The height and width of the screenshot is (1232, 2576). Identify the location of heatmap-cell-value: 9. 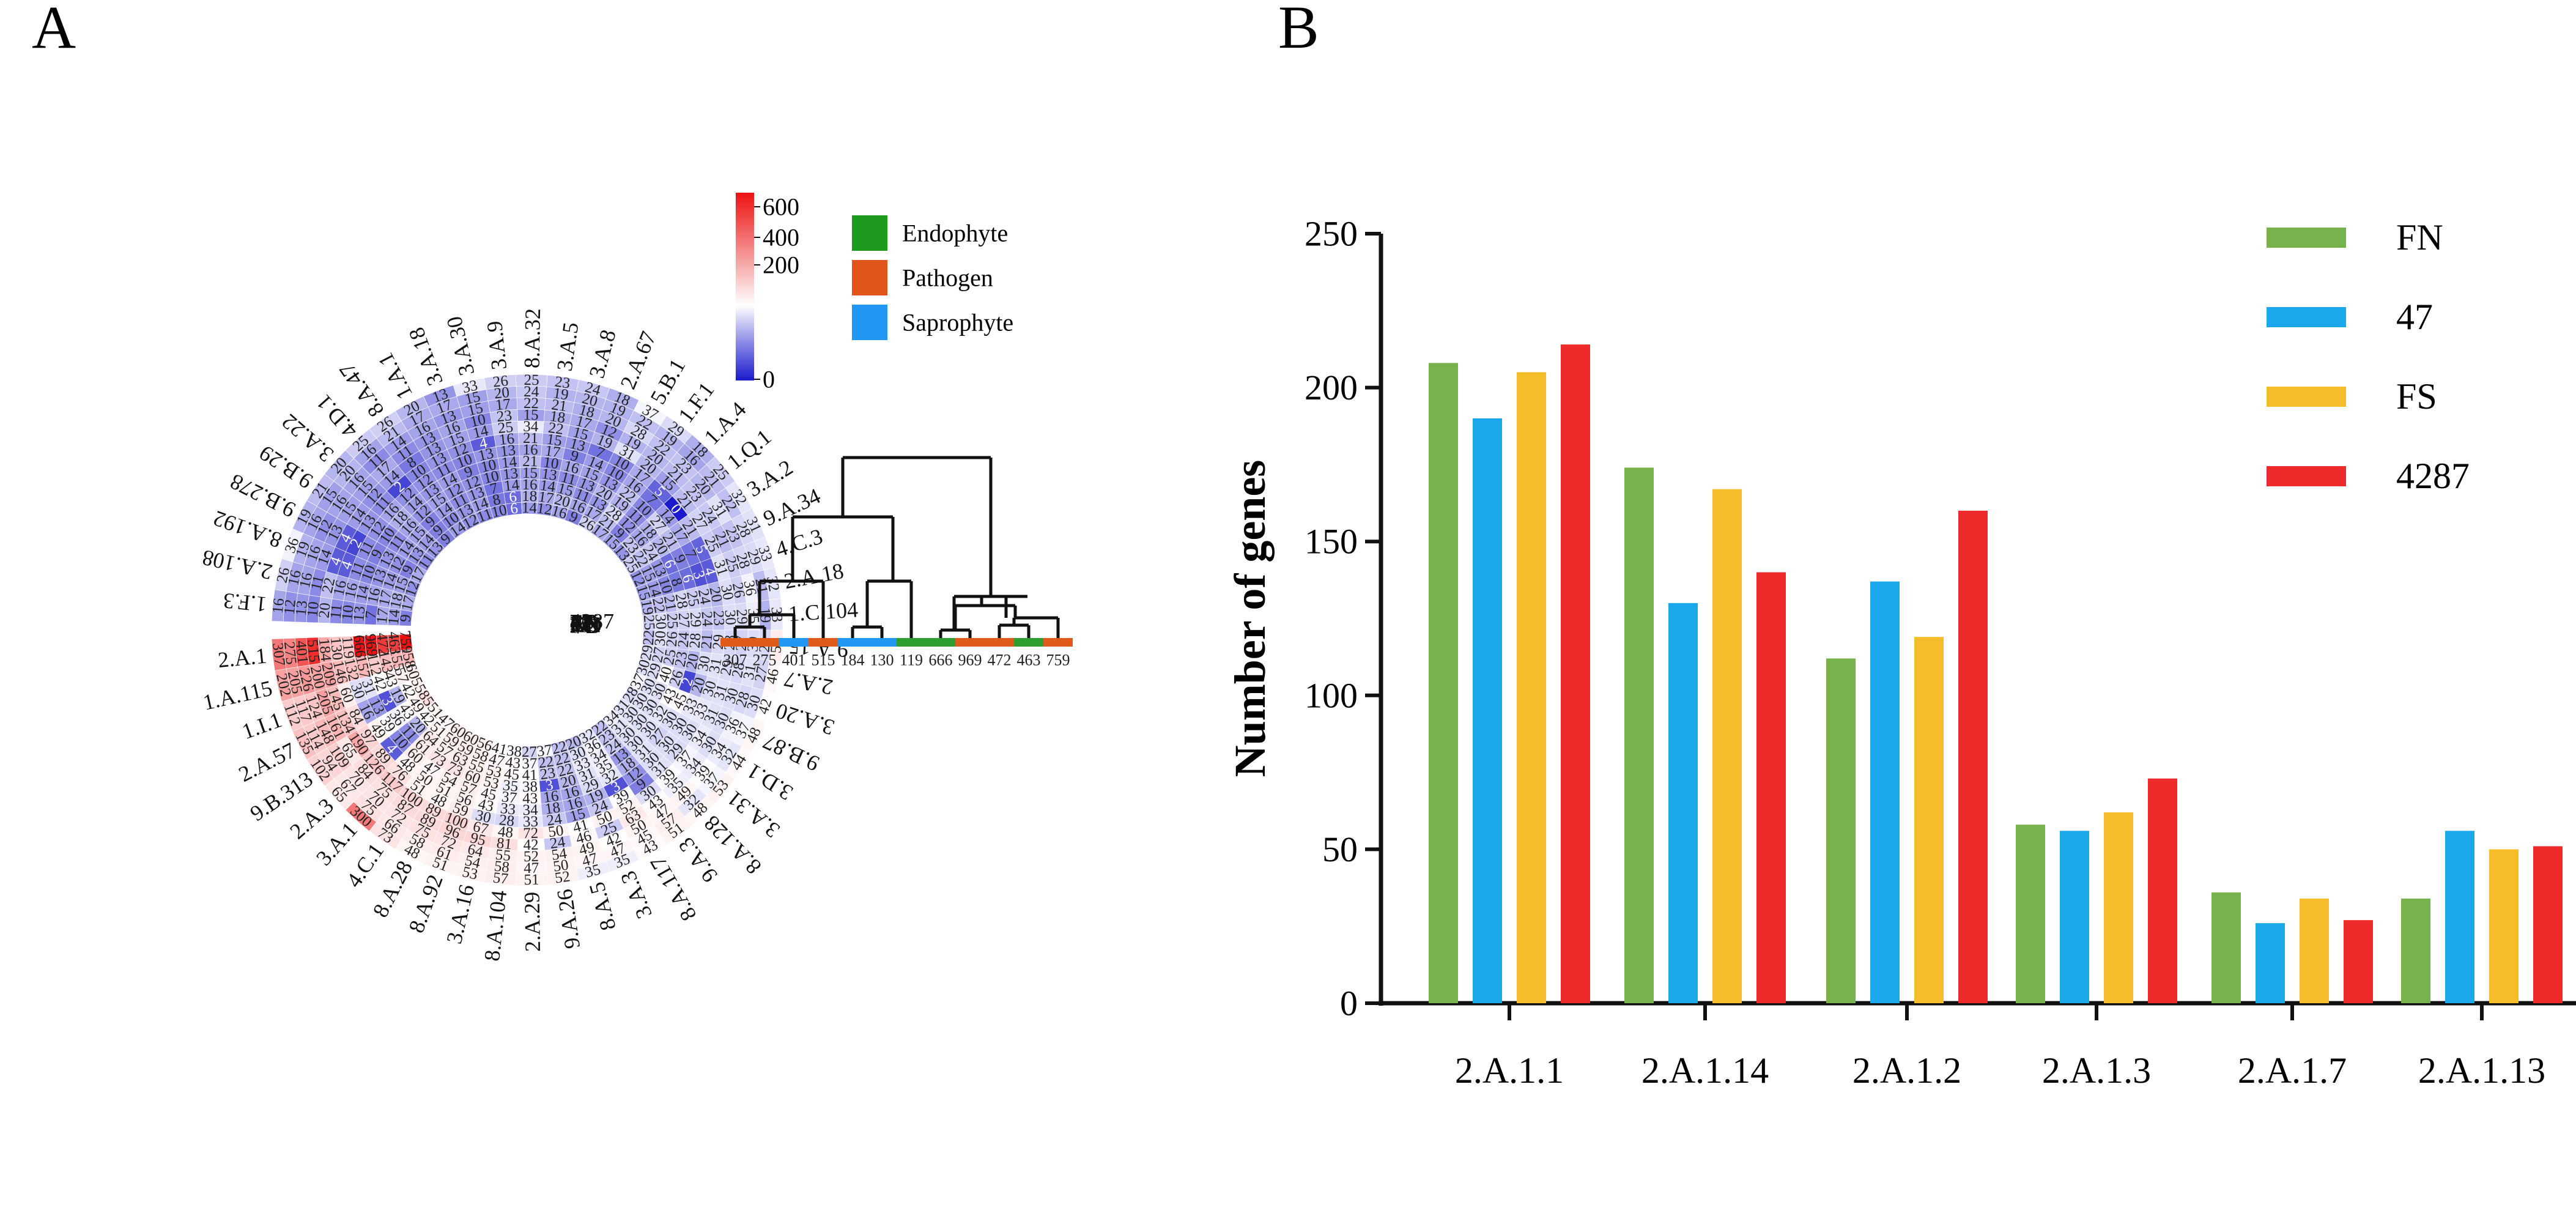
(405, 618).